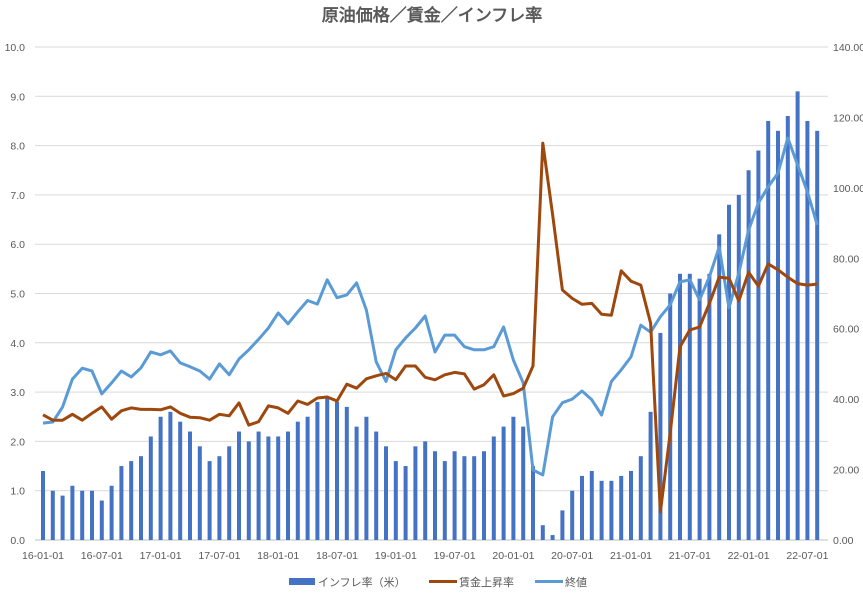  I want to click on right-tick-label: 0.00, so click(843, 541).